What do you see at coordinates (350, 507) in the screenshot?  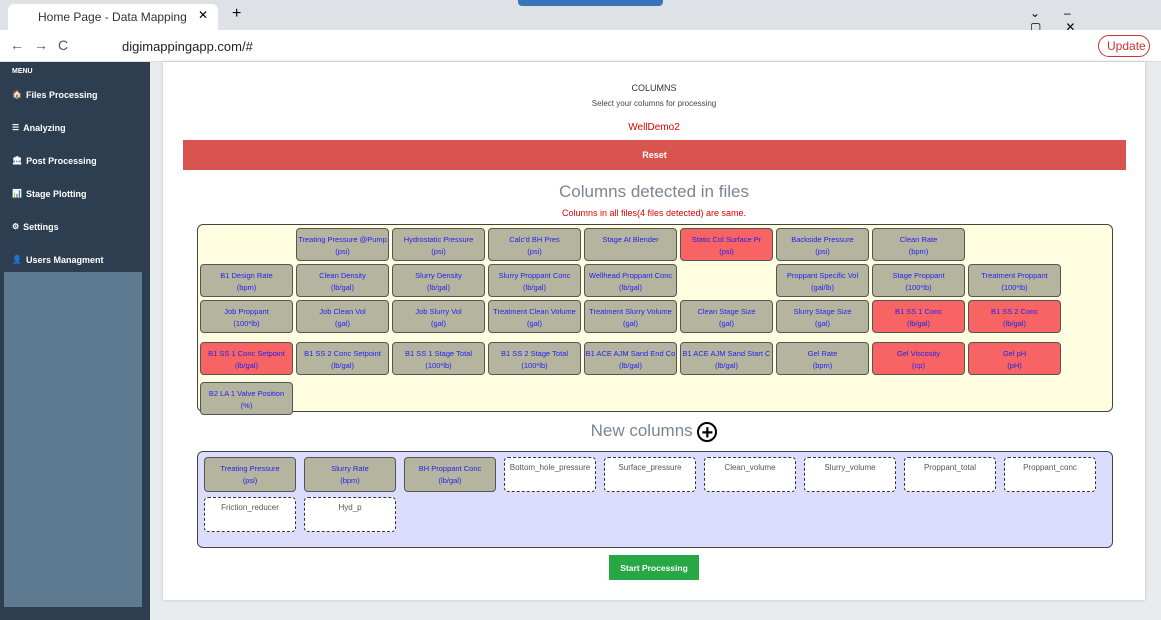 I see `target-label: Hyd_p` at bounding box center [350, 507].